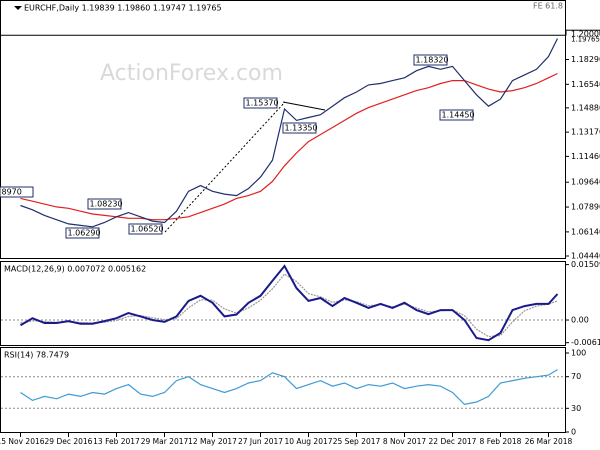 The width and height of the screenshot is (600, 450). I want to click on x-tick-label: 10 Aug 2017, so click(308, 441).